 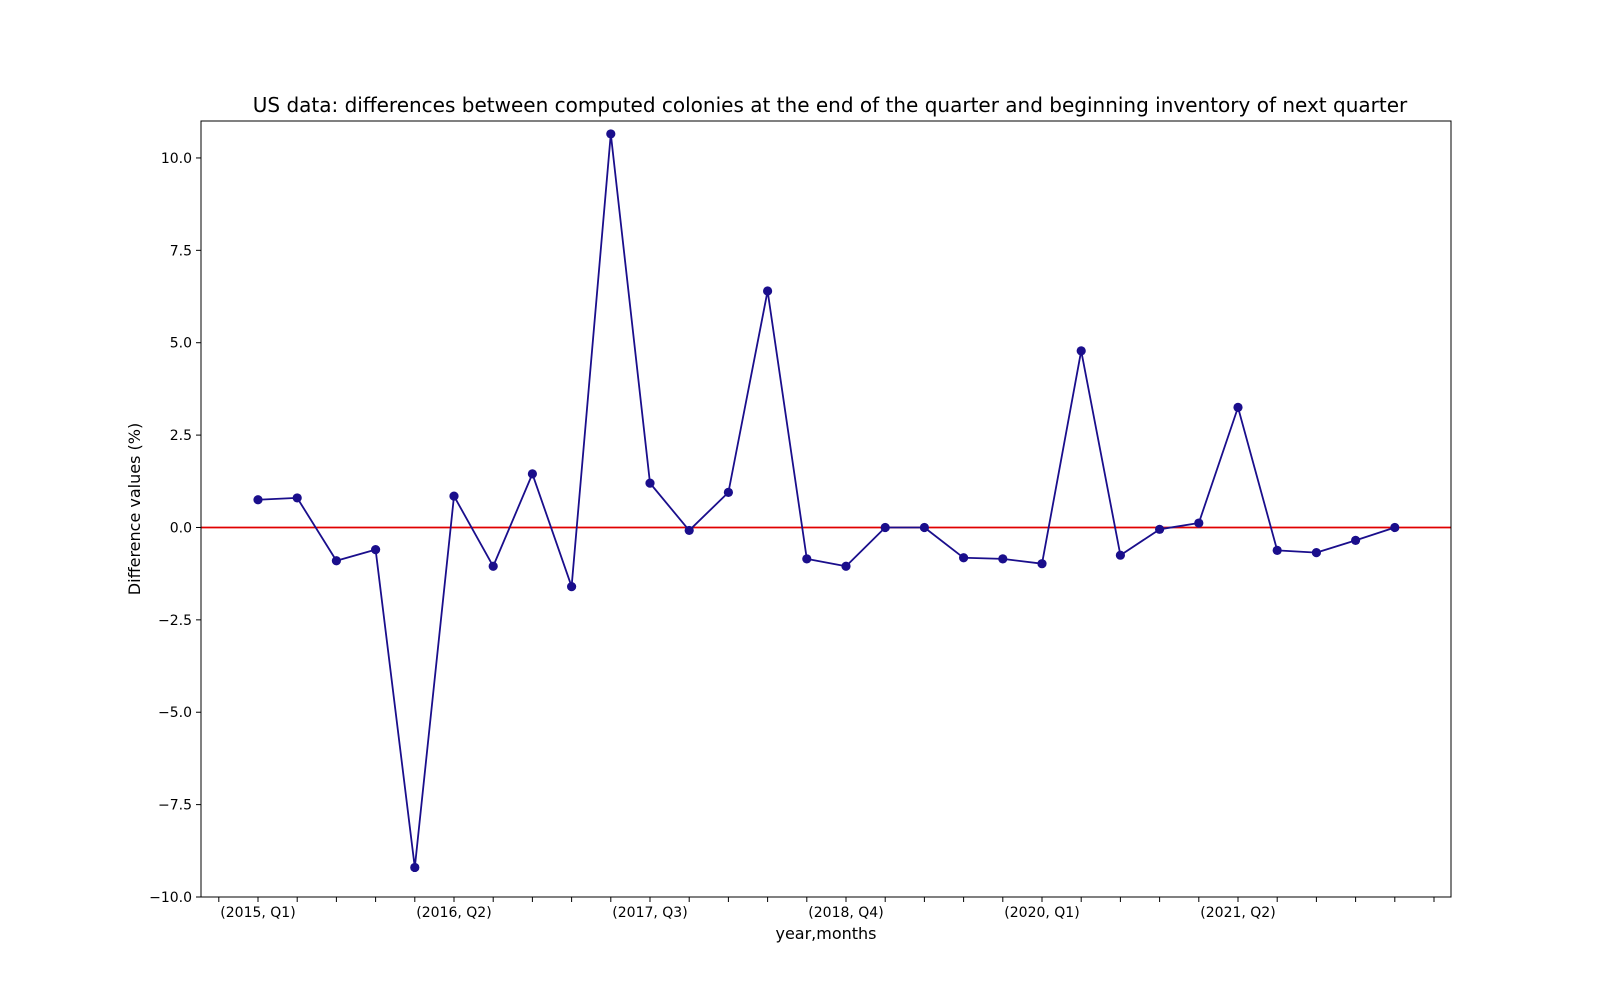 I want to click on y-tick-label: 2.5, so click(x=181, y=436).